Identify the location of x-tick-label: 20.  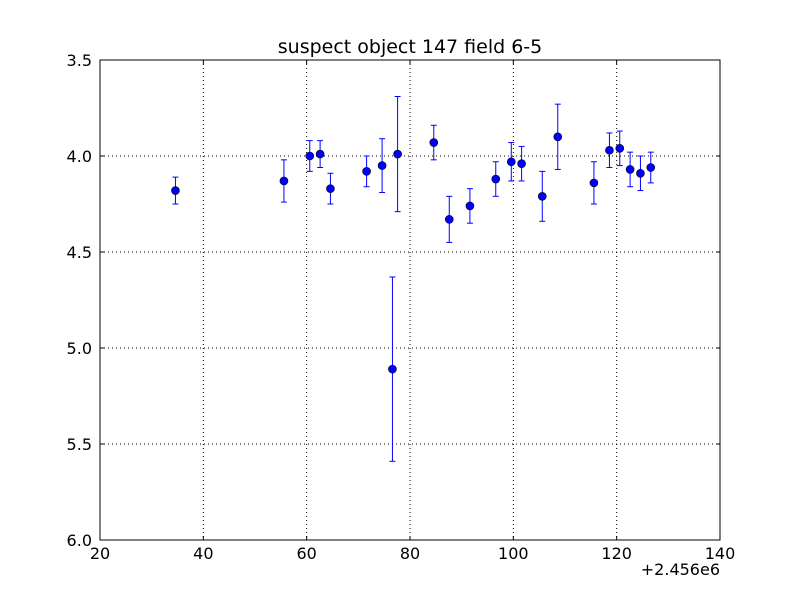
(100, 553).